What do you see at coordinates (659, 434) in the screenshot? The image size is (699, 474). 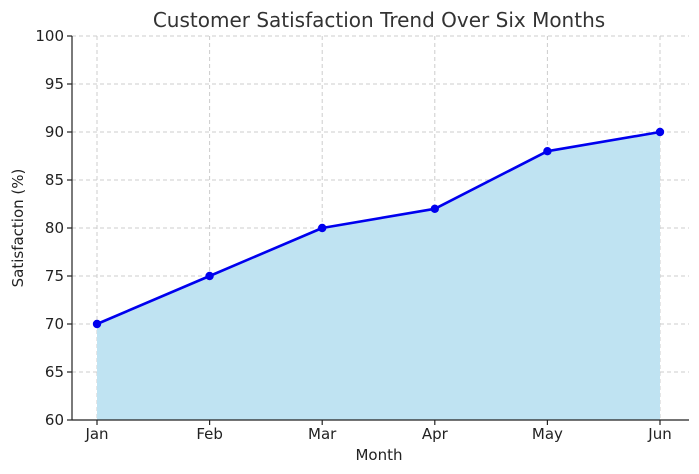 I see `x-tick-label: Jun` at bounding box center [659, 434].